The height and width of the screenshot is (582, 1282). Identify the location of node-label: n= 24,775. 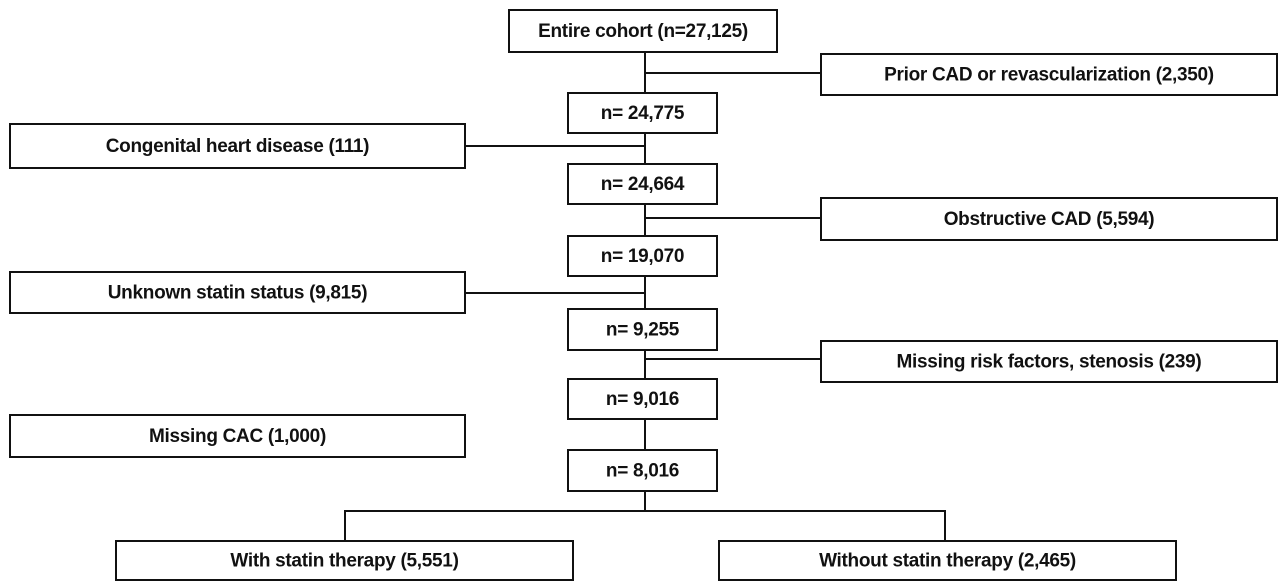
(643, 113).